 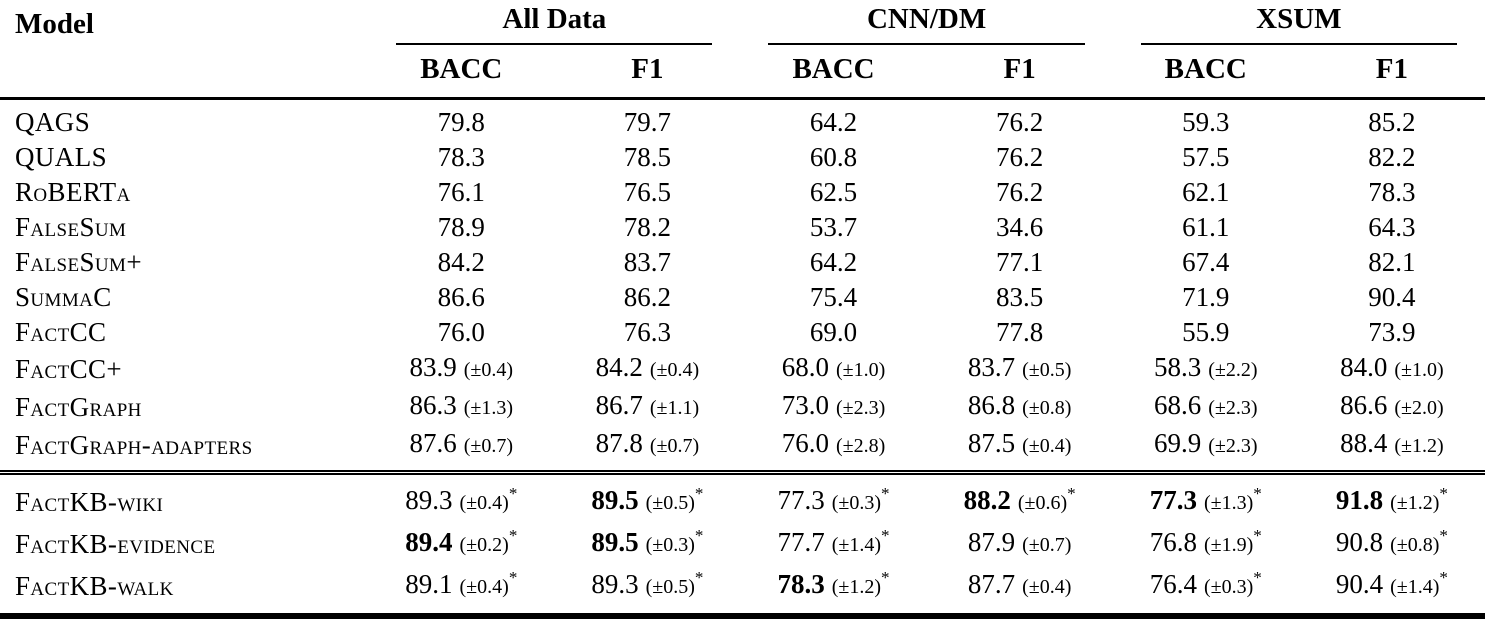 I want to click on metric-cell: 69.0, so click(x=833, y=332).